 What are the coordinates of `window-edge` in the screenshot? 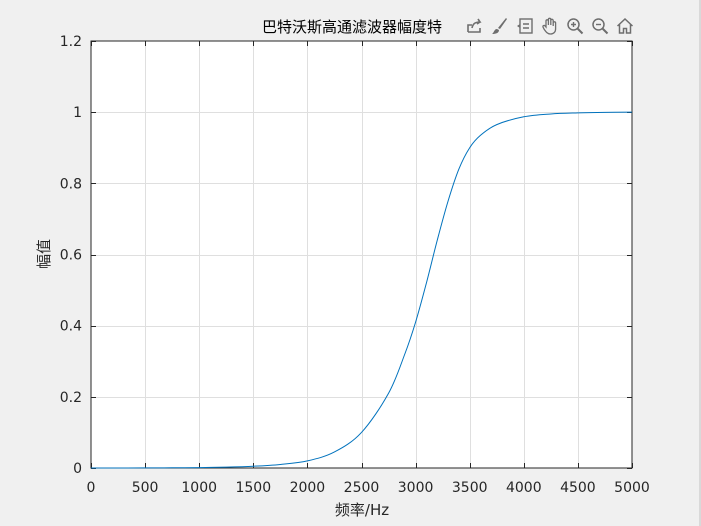 It's located at (700, 263).